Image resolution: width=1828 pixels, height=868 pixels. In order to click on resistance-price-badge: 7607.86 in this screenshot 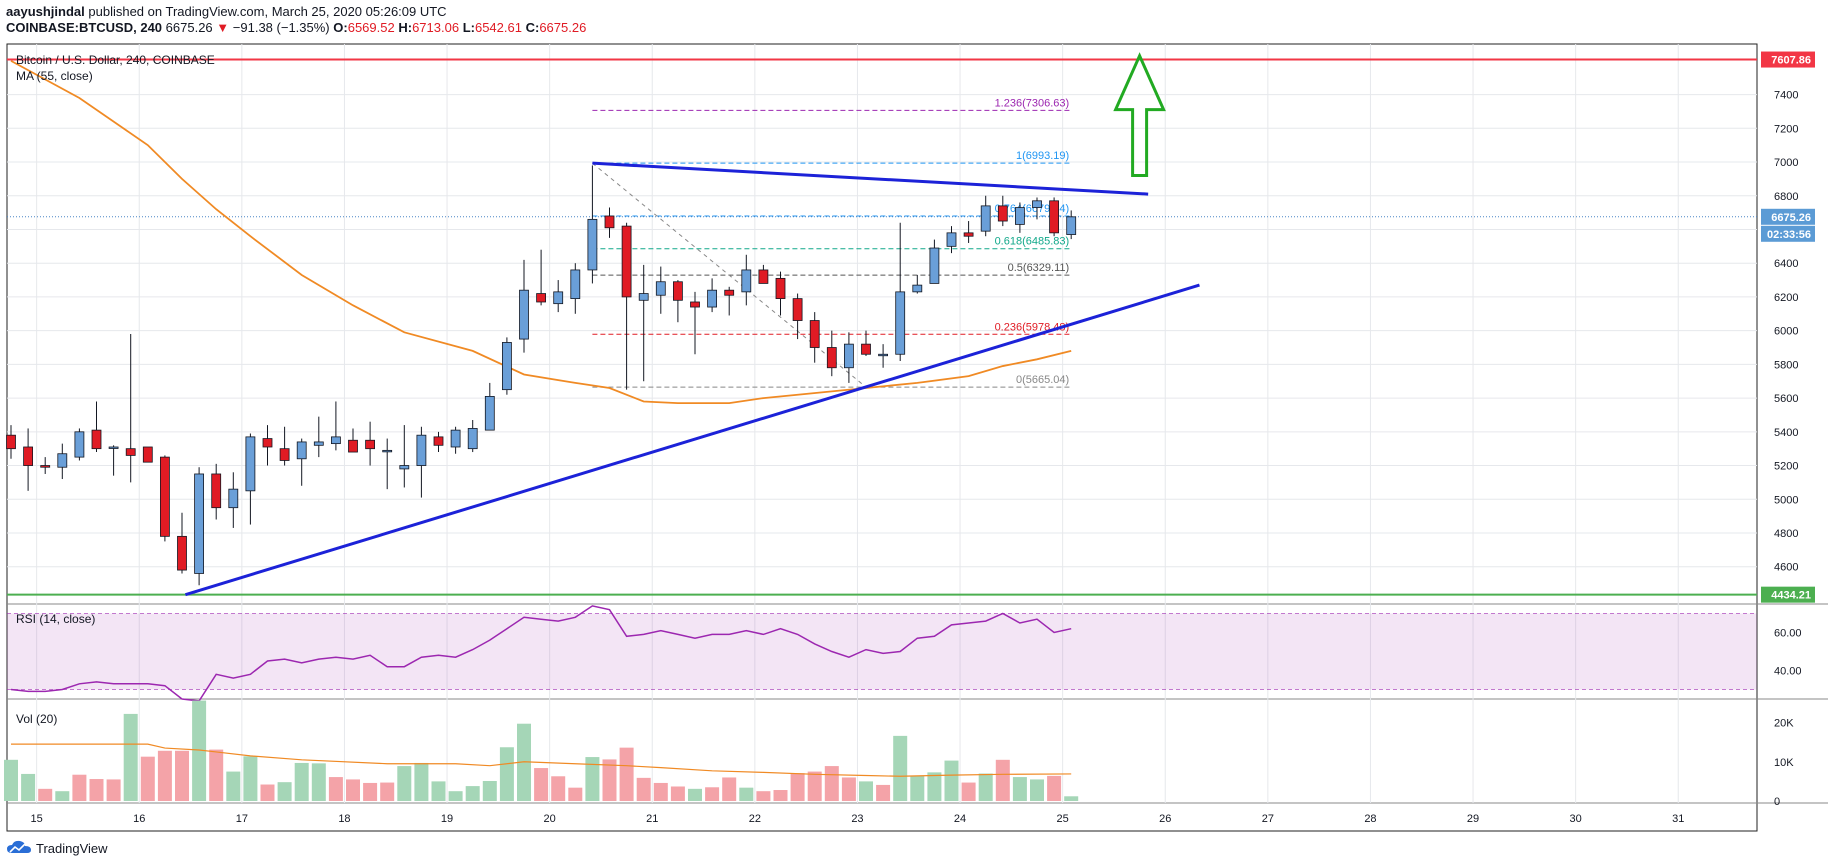, I will do `click(1791, 61)`.